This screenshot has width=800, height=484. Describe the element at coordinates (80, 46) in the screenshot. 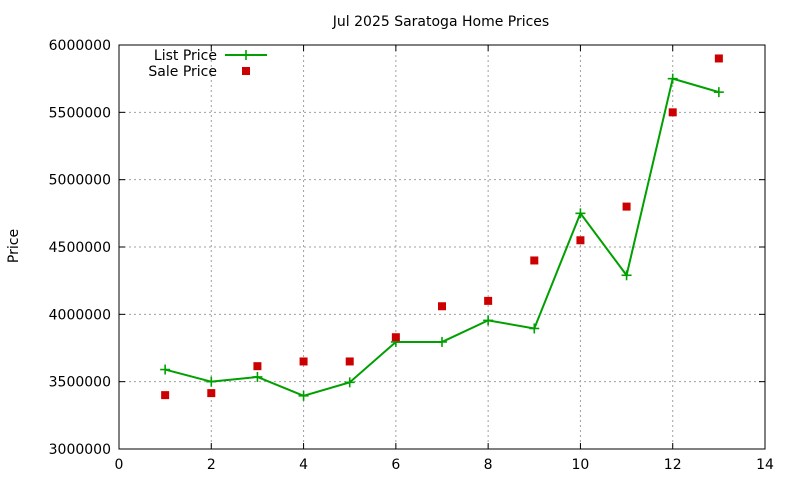

I see `y-tick-label: 6000000` at that location.